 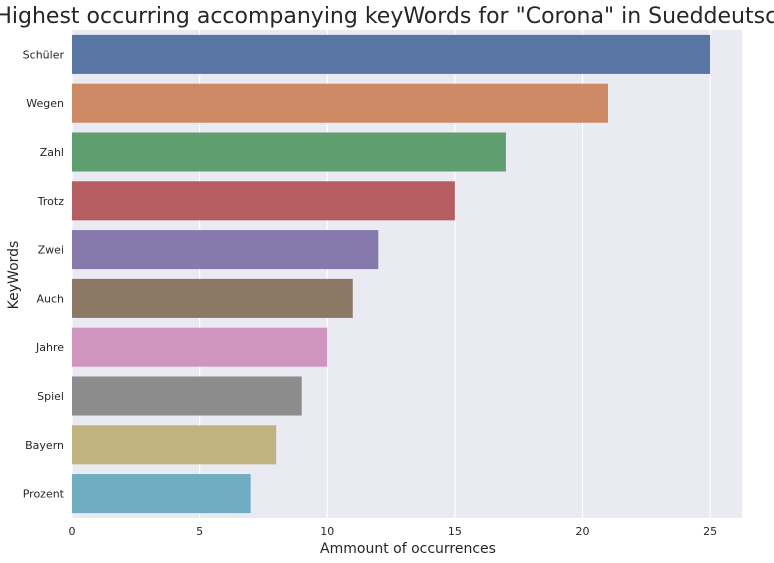 What do you see at coordinates (199, 531) in the screenshot?
I see `x-tick-label: 5` at bounding box center [199, 531].